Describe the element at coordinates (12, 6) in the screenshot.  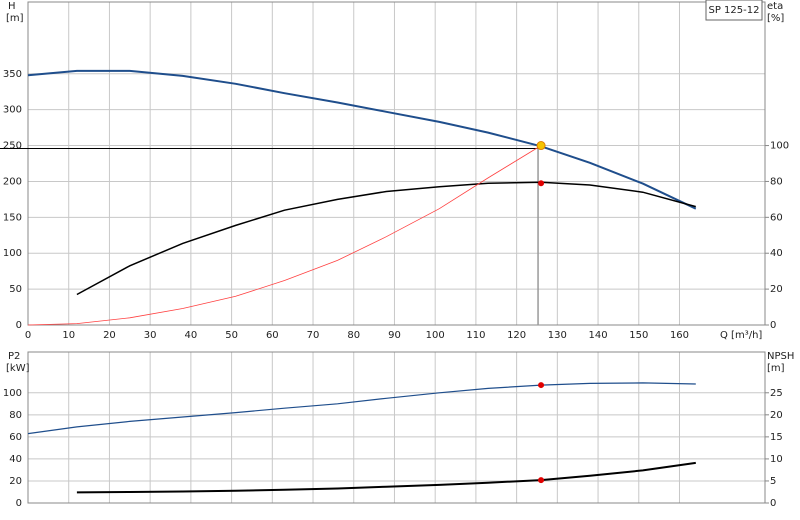
I see `y-axis-label: H` at that location.